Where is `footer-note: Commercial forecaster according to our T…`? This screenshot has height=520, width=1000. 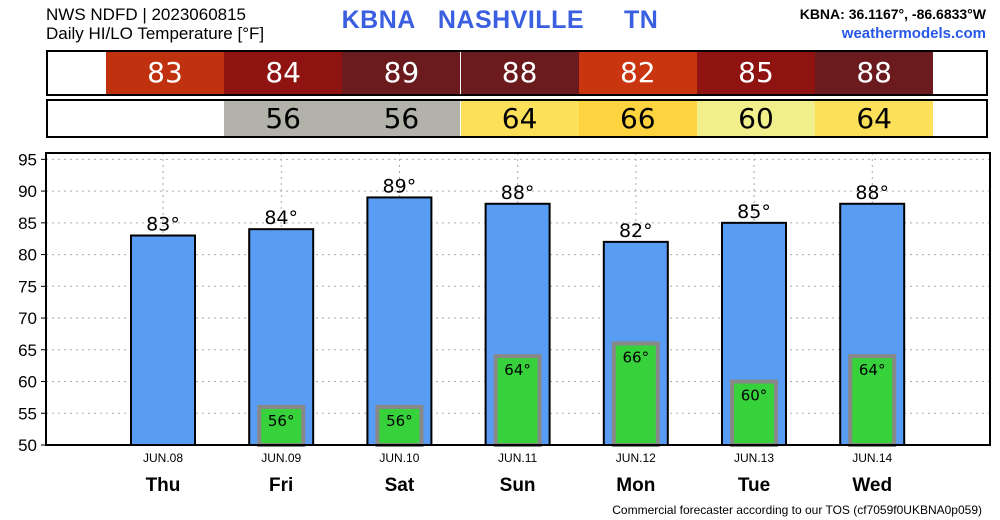 footer-note: Commercial forecaster according to our T… is located at coordinates (797, 510).